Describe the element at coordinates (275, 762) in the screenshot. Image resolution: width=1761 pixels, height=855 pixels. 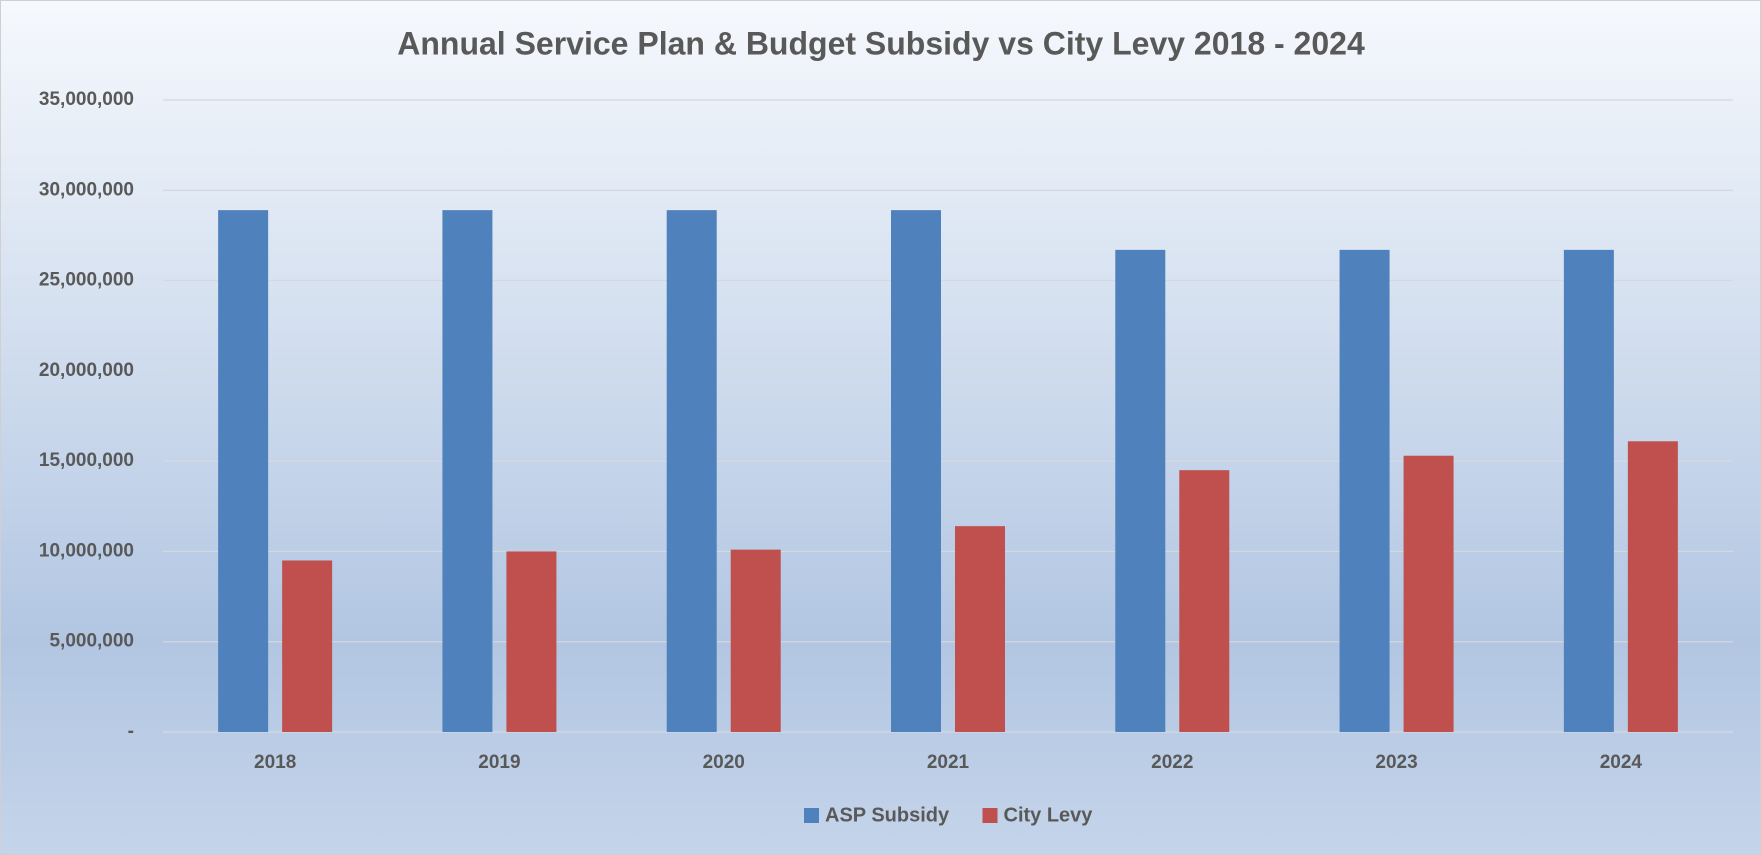
I see `x-tick-label: 2018` at that location.